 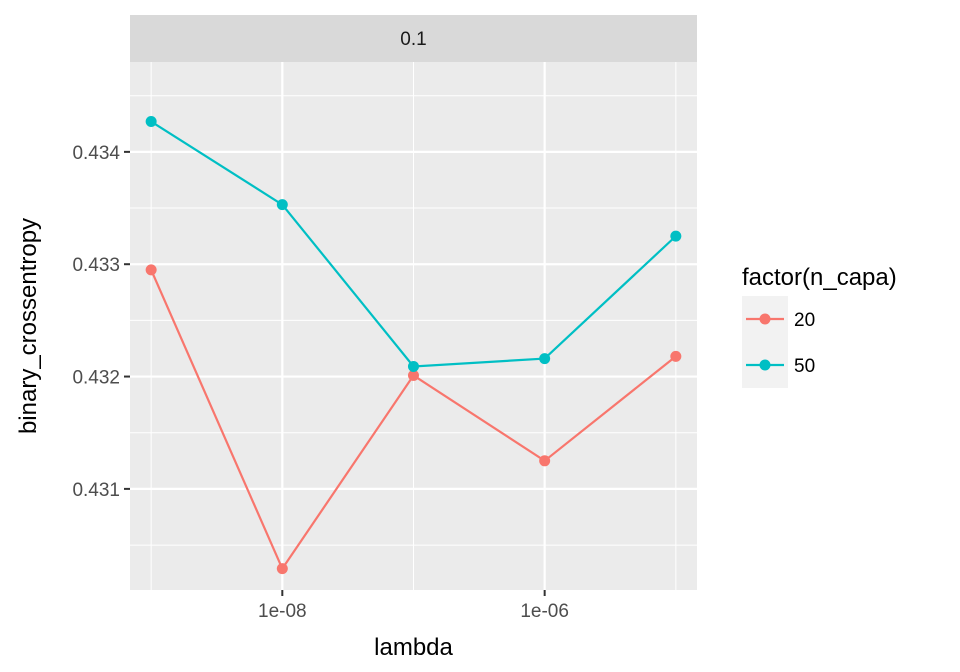 I want to click on legend-label: 20, so click(x=804, y=320).